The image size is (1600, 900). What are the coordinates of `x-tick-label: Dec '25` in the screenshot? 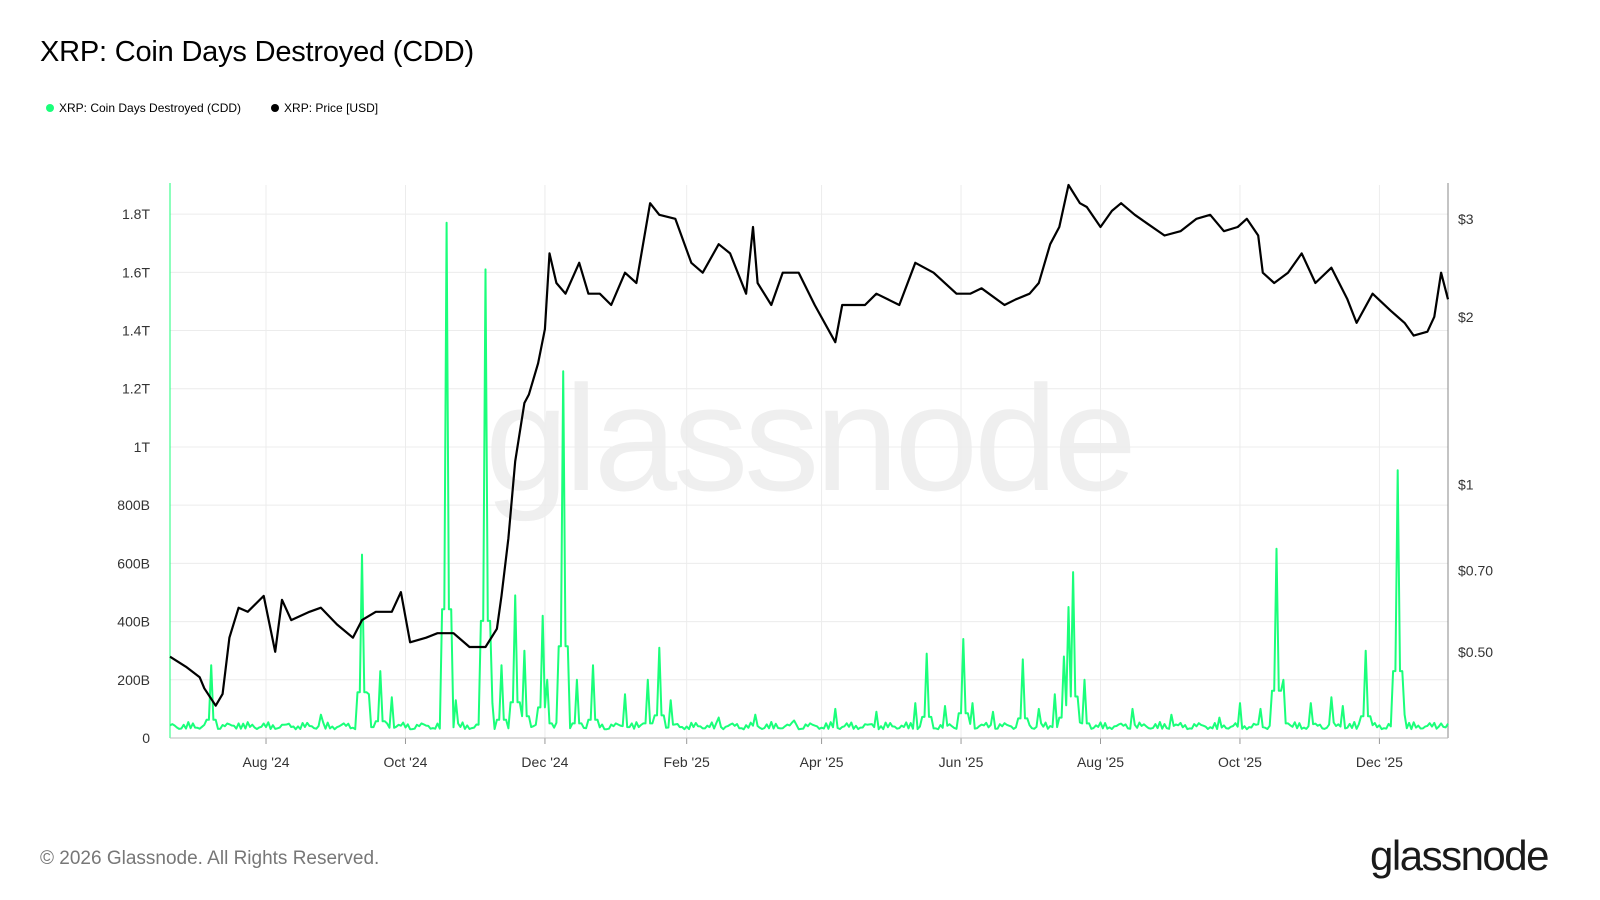 It's located at (1379, 762).